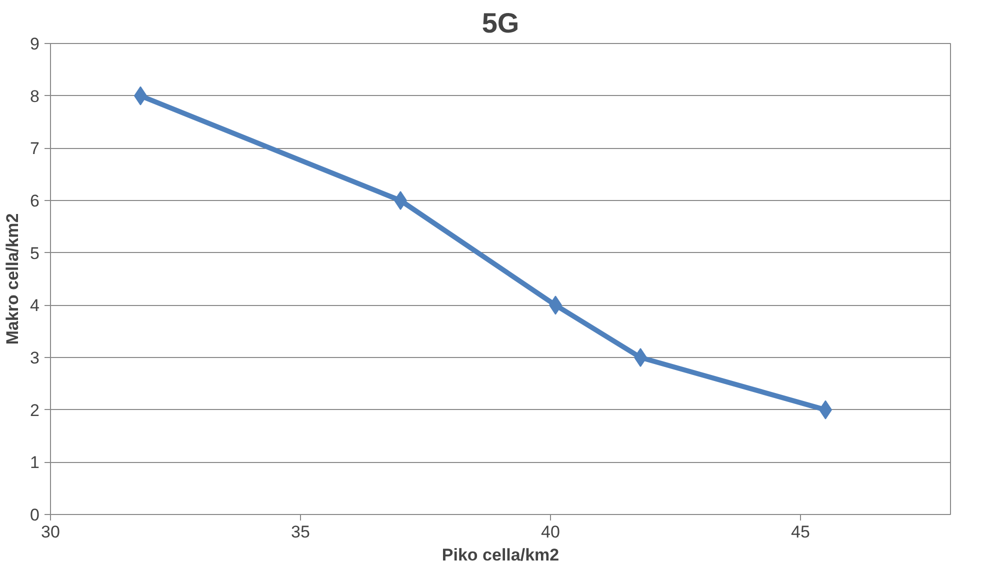  I want to click on y-tick-label: 9, so click(35, 44).